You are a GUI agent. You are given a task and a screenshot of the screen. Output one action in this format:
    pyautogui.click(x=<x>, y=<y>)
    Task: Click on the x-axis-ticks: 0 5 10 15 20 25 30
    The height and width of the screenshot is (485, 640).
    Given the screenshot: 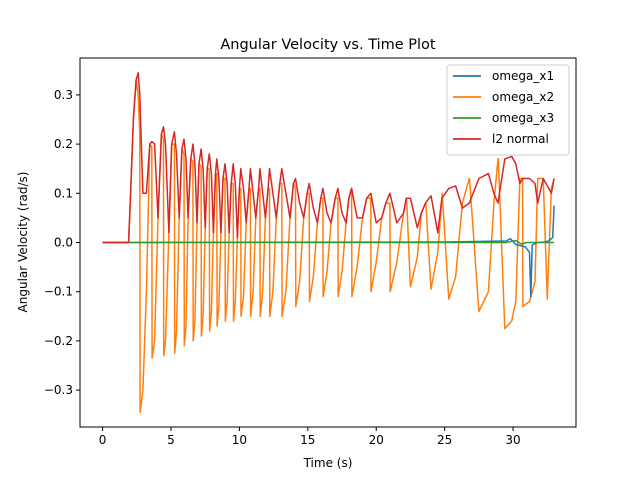 What is the action you would take?
    pyautogui.click(x=310, y=437)
    